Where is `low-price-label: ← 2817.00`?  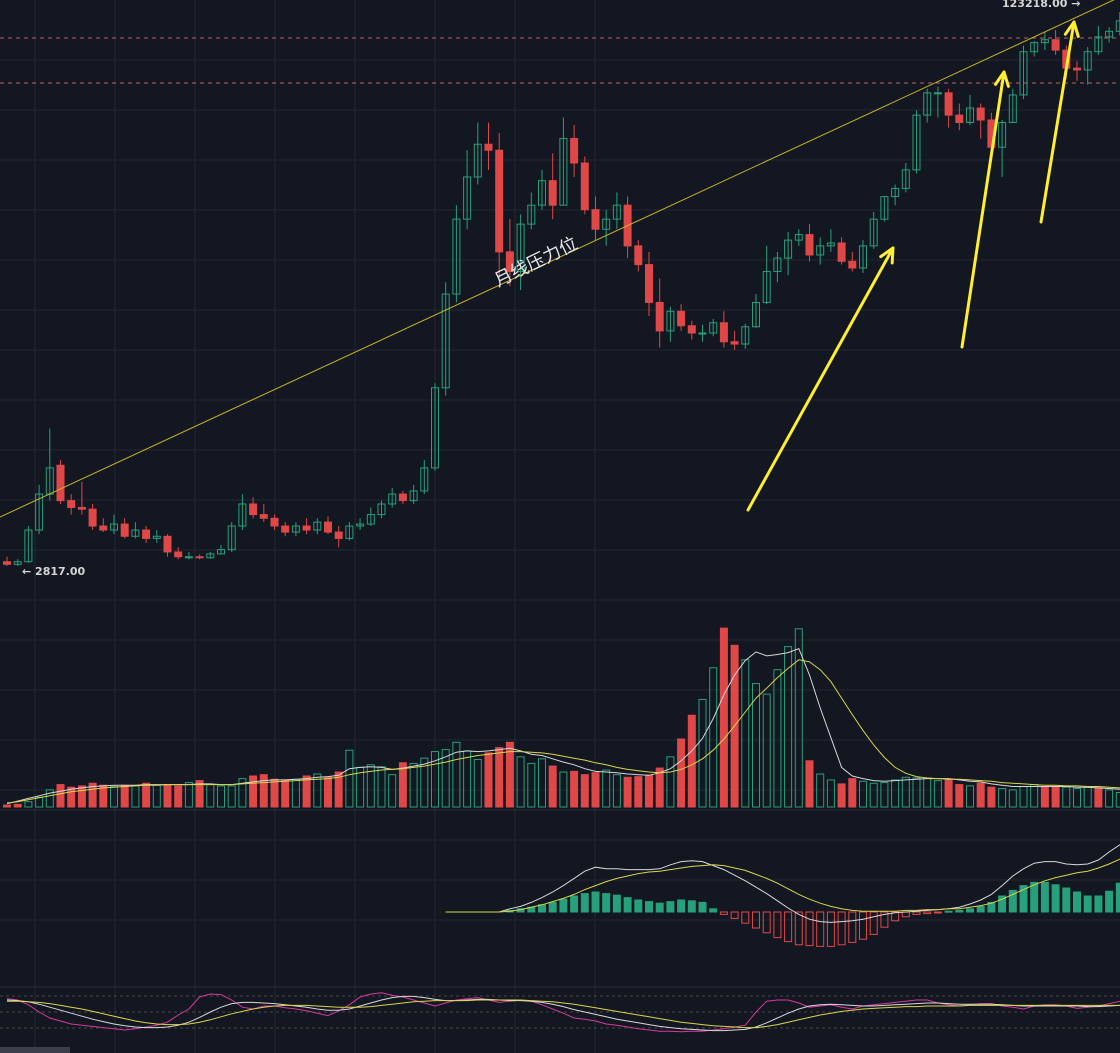 low-price-label: ← 2817.00 is located at coordinates (53, 571).